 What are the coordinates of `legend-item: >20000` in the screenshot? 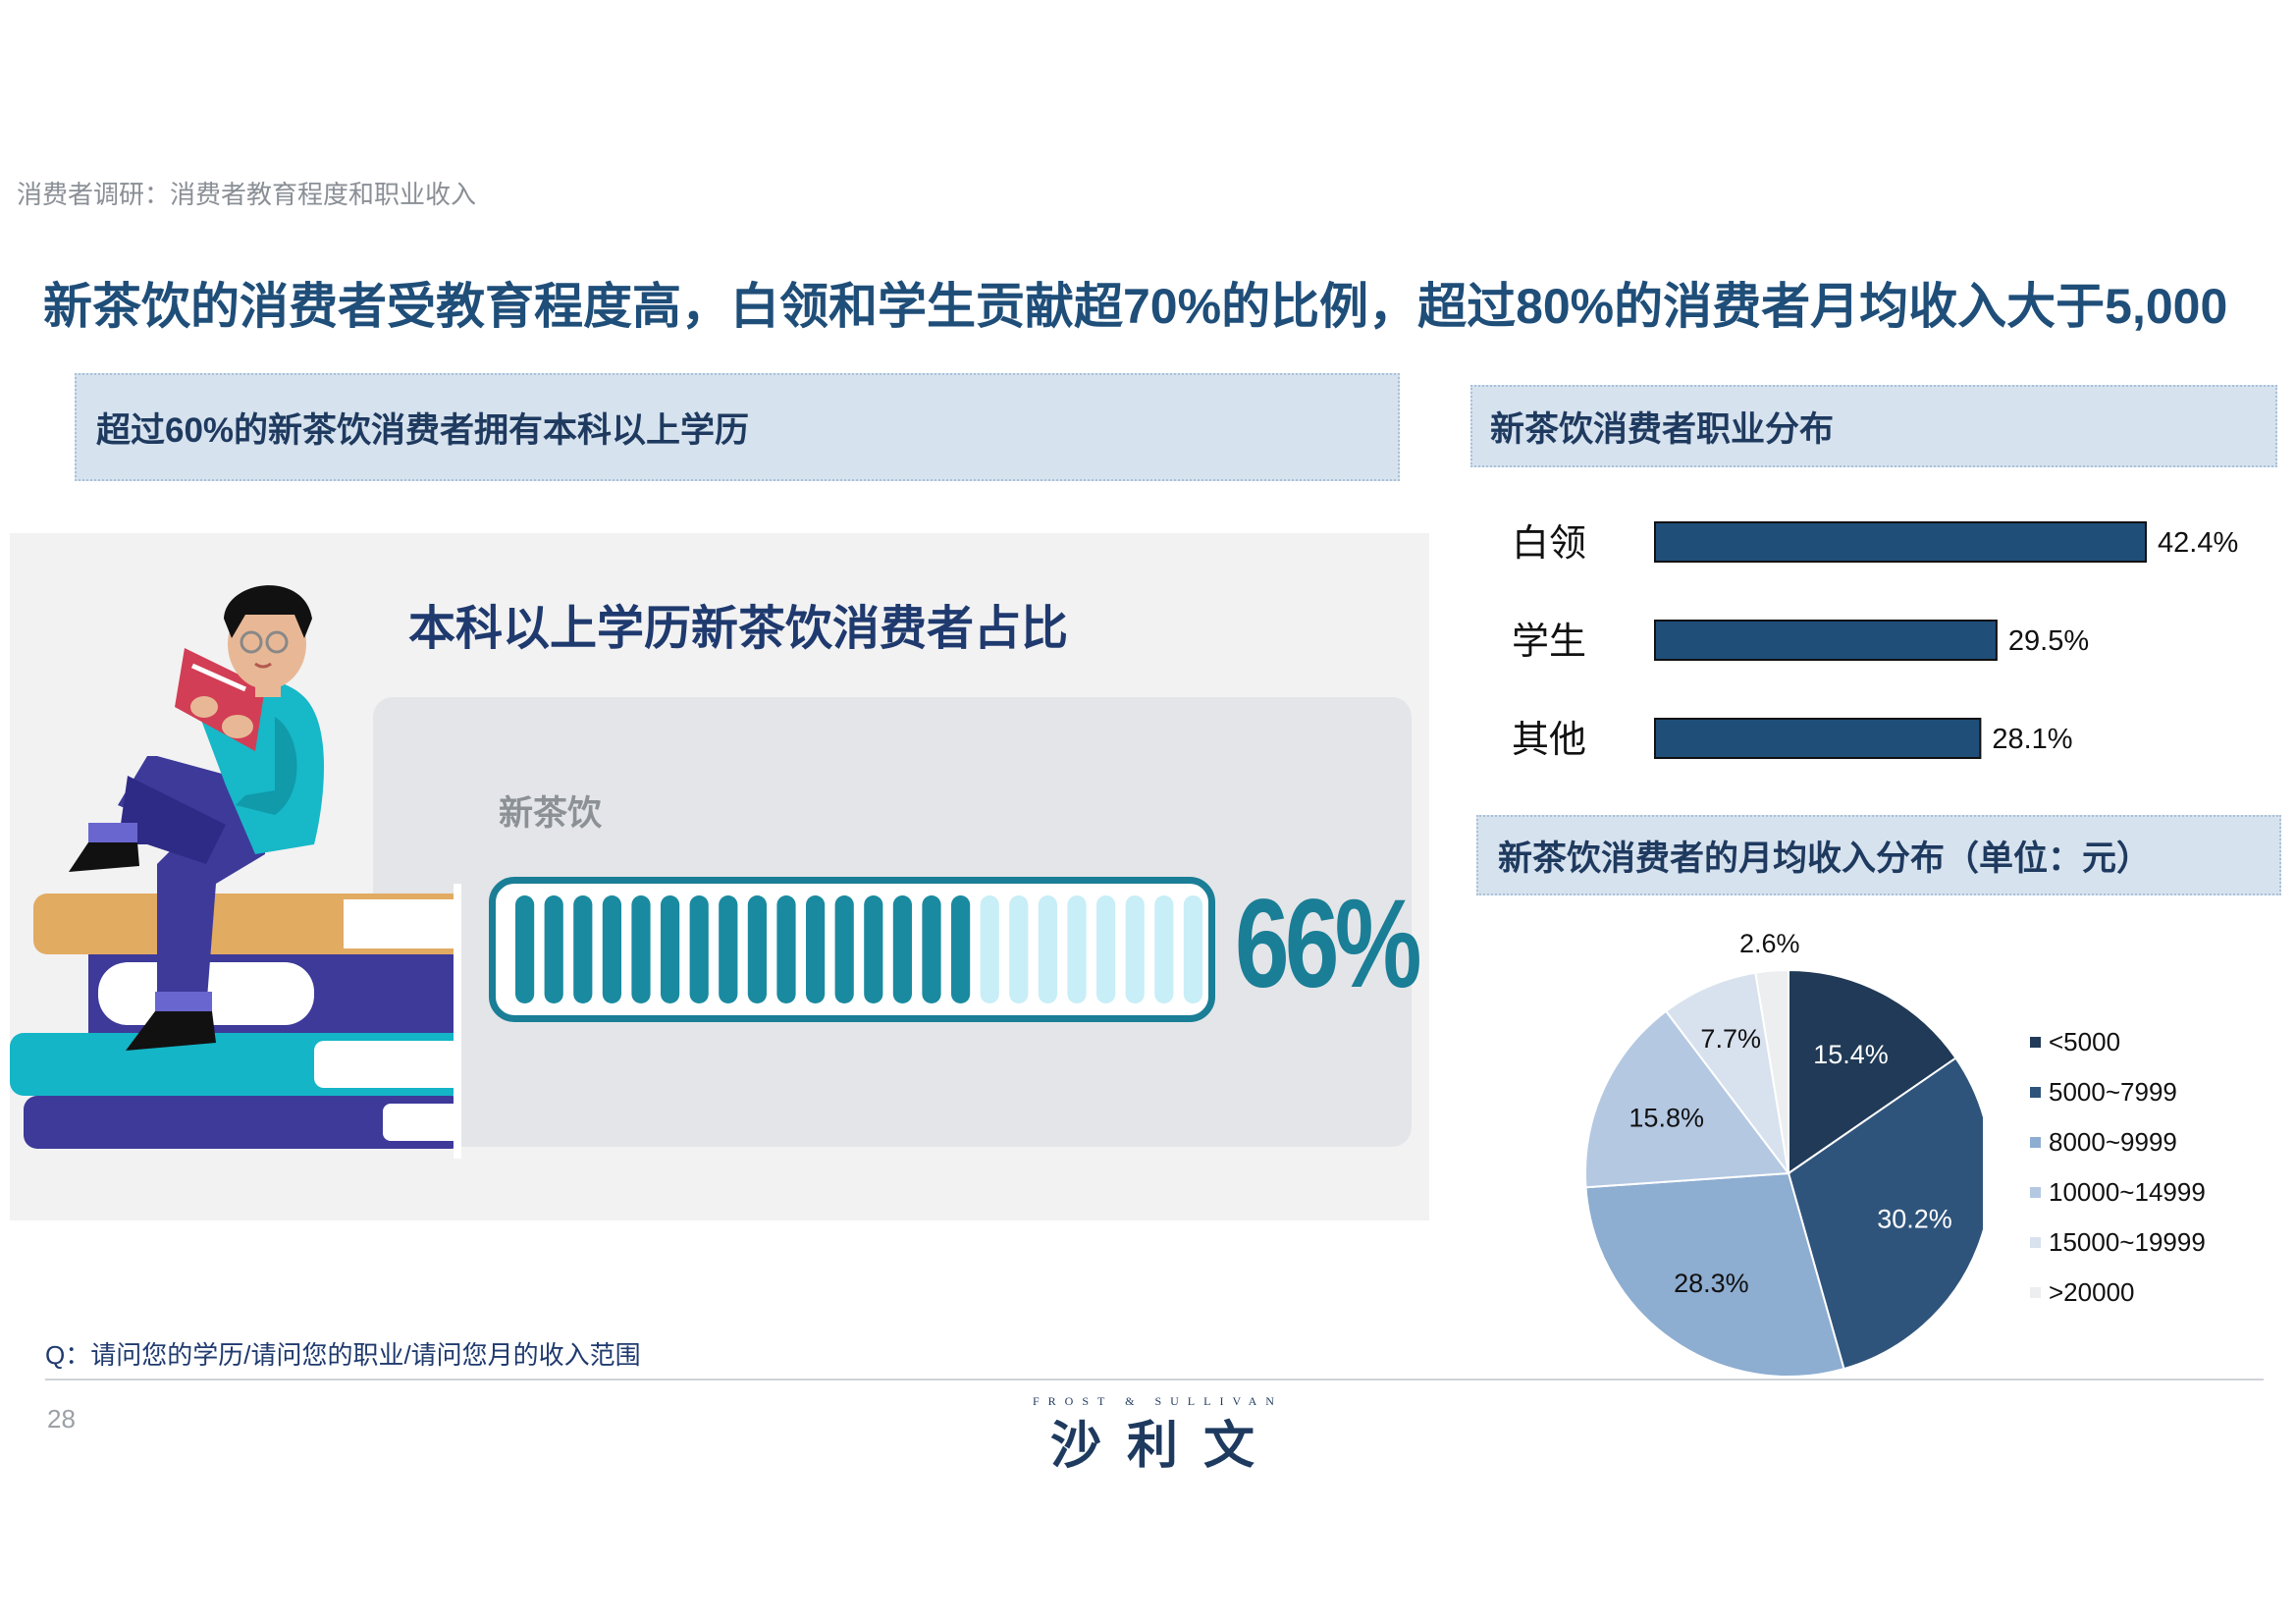 It's located at (2118, 1293).